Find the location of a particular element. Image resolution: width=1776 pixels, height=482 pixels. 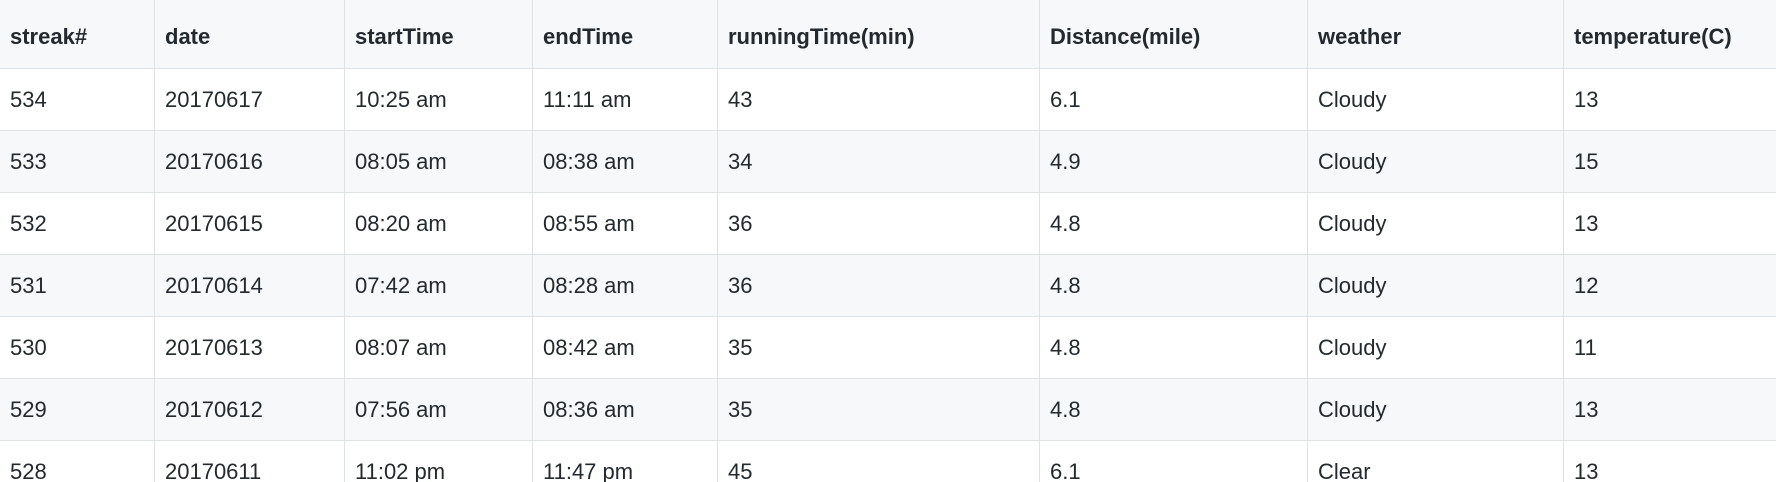

cell-streak: 533 is located at coordinates (77, 161).